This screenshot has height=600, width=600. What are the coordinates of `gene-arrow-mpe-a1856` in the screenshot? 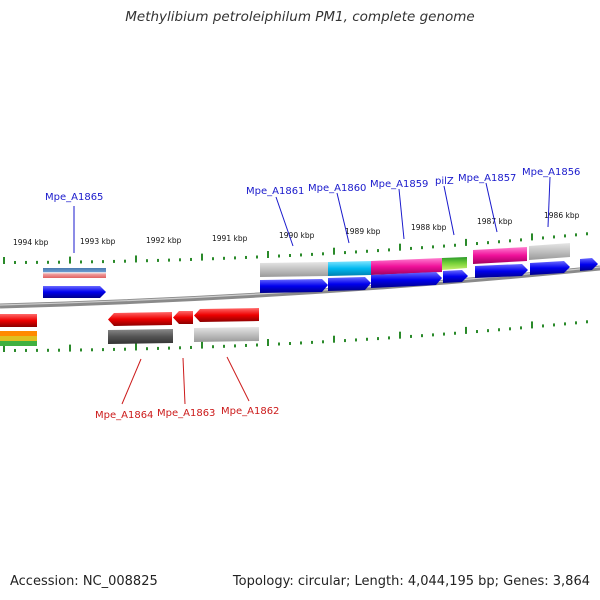 It's located at (550, 268).